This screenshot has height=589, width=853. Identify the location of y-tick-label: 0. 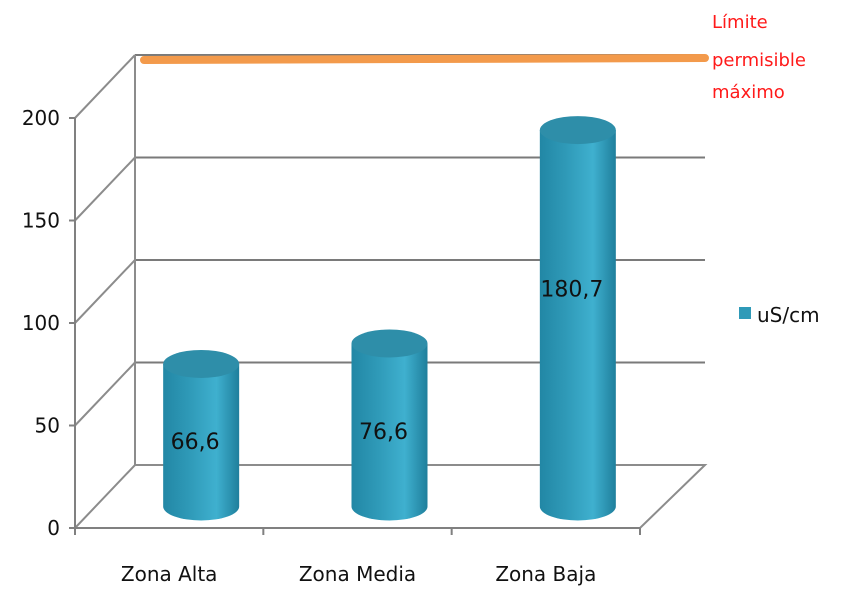
(53, 528).